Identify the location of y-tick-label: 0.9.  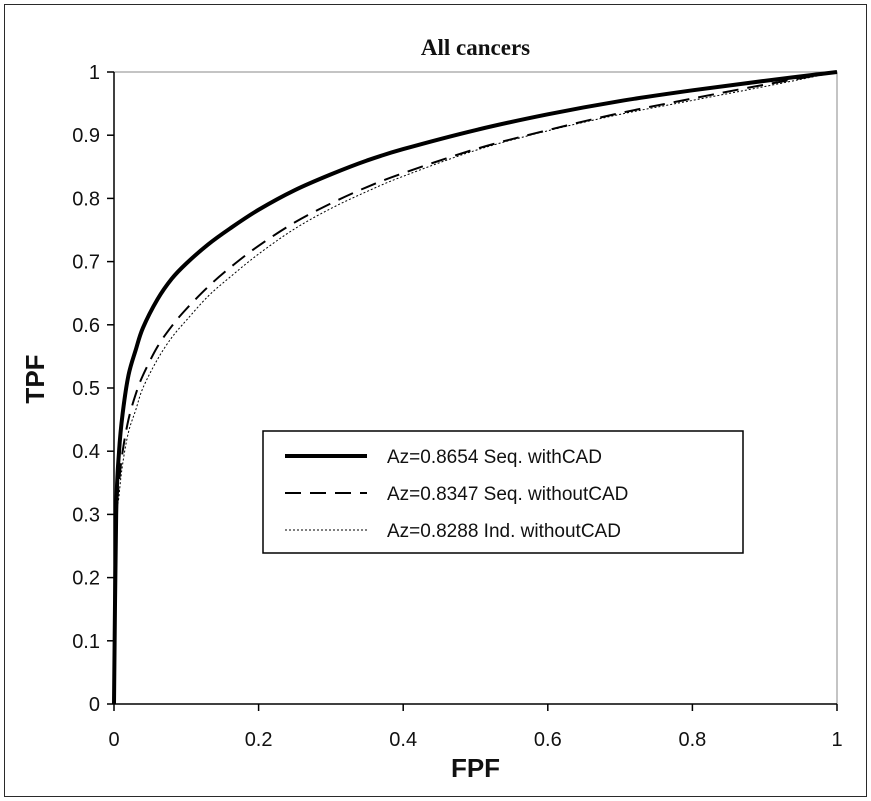
(86, 136).